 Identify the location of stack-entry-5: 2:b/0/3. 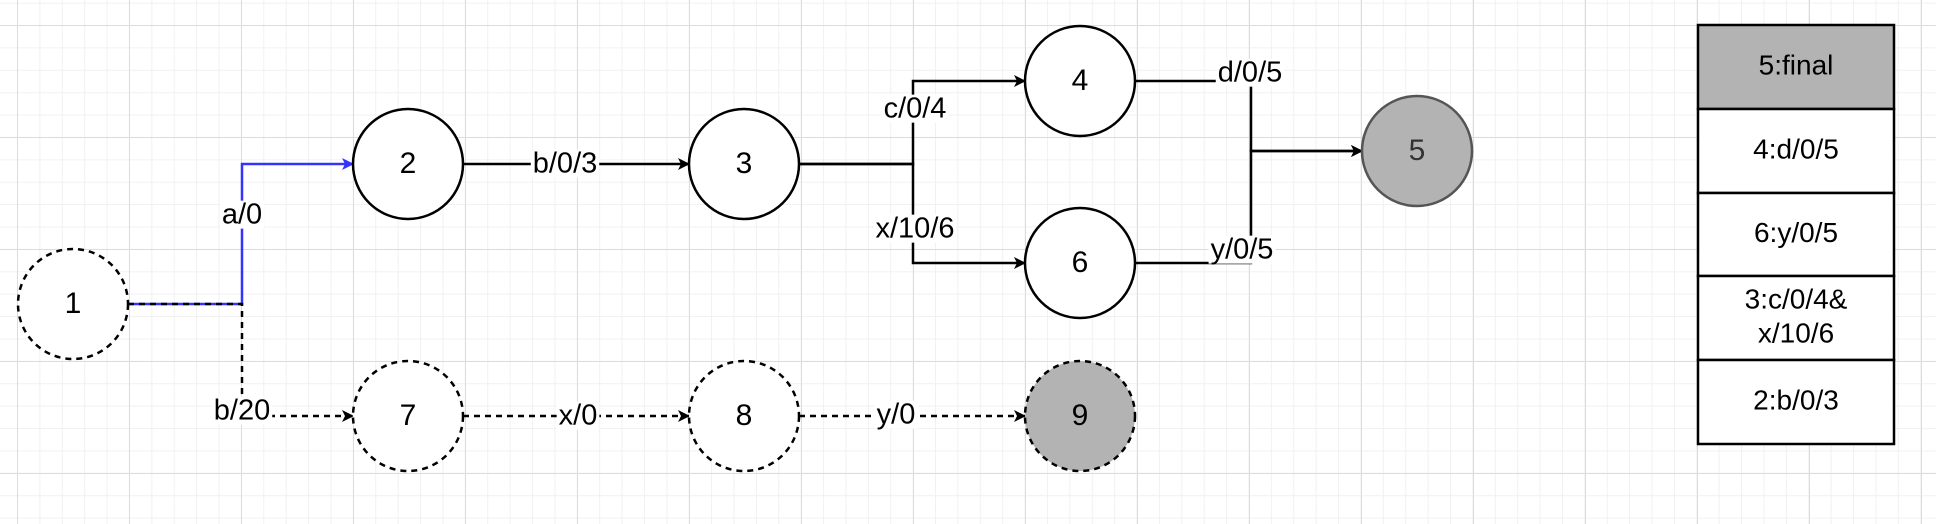
(1796, 402).